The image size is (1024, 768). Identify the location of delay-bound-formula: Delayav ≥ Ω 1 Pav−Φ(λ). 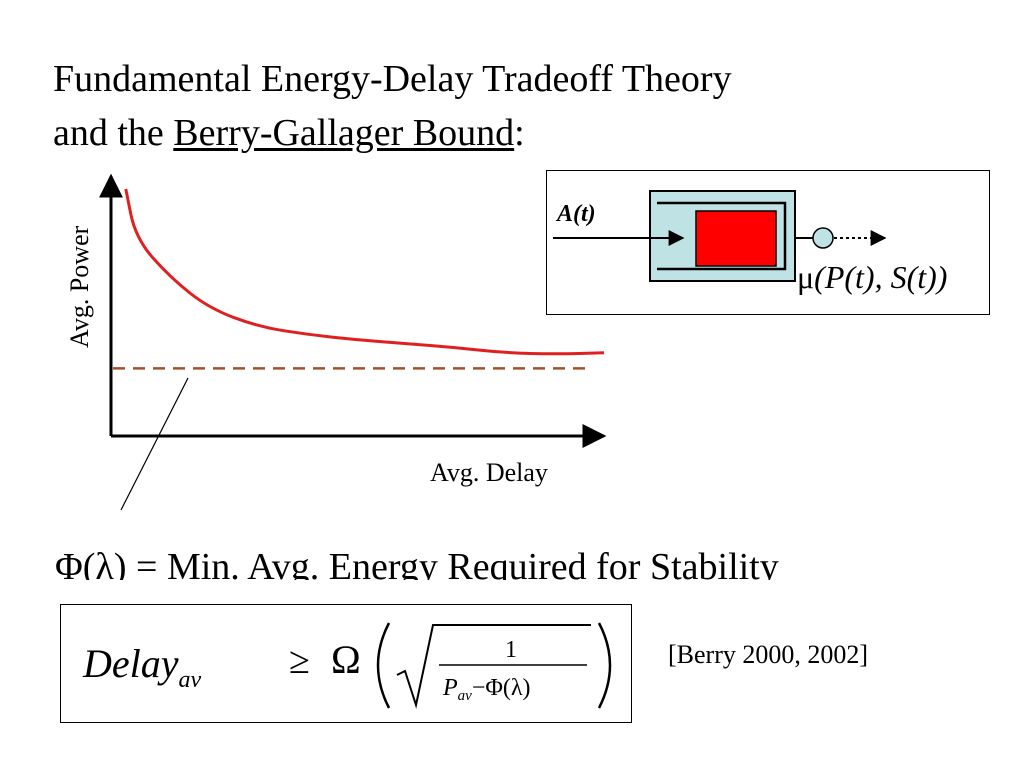
(346, 663).